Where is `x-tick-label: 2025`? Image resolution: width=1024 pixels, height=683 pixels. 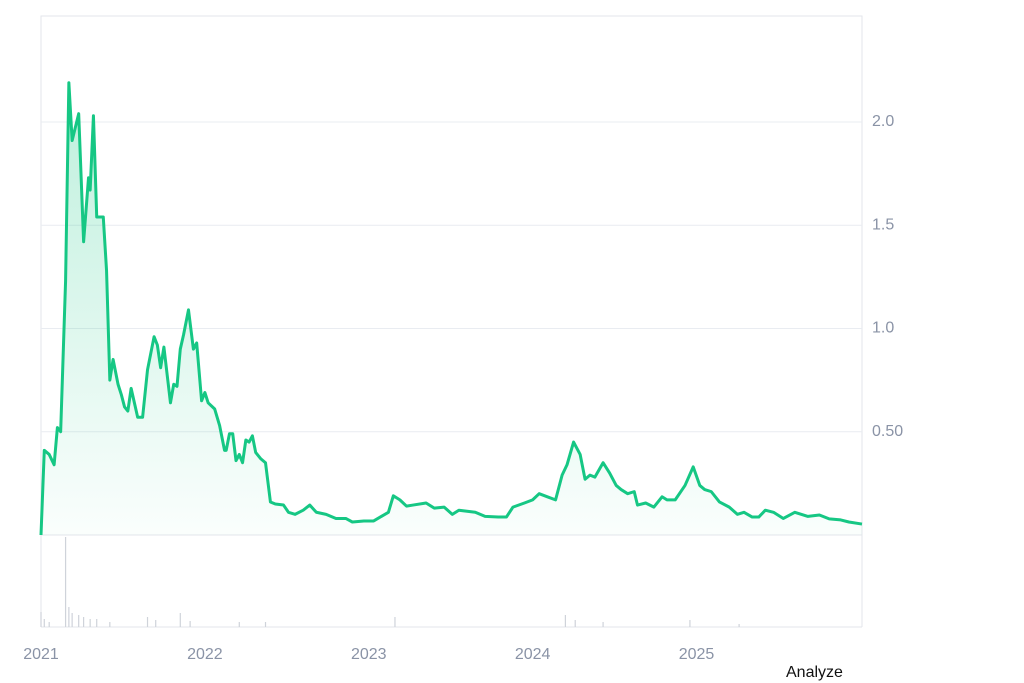
x-tick-label: 2025 is located at coordinates (697, 654).